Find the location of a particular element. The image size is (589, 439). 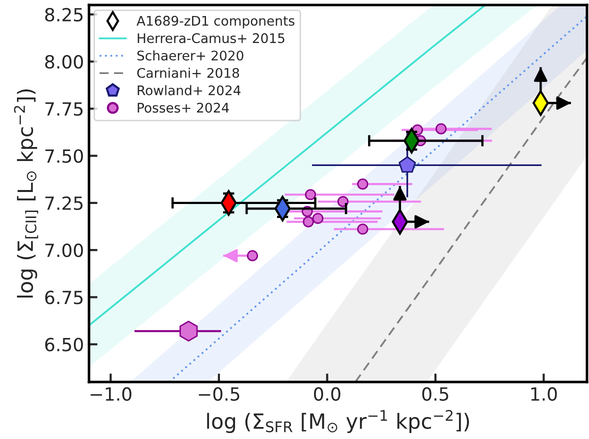

legend-label: Rowland+ 2024 is located at coordinates (189, 90).